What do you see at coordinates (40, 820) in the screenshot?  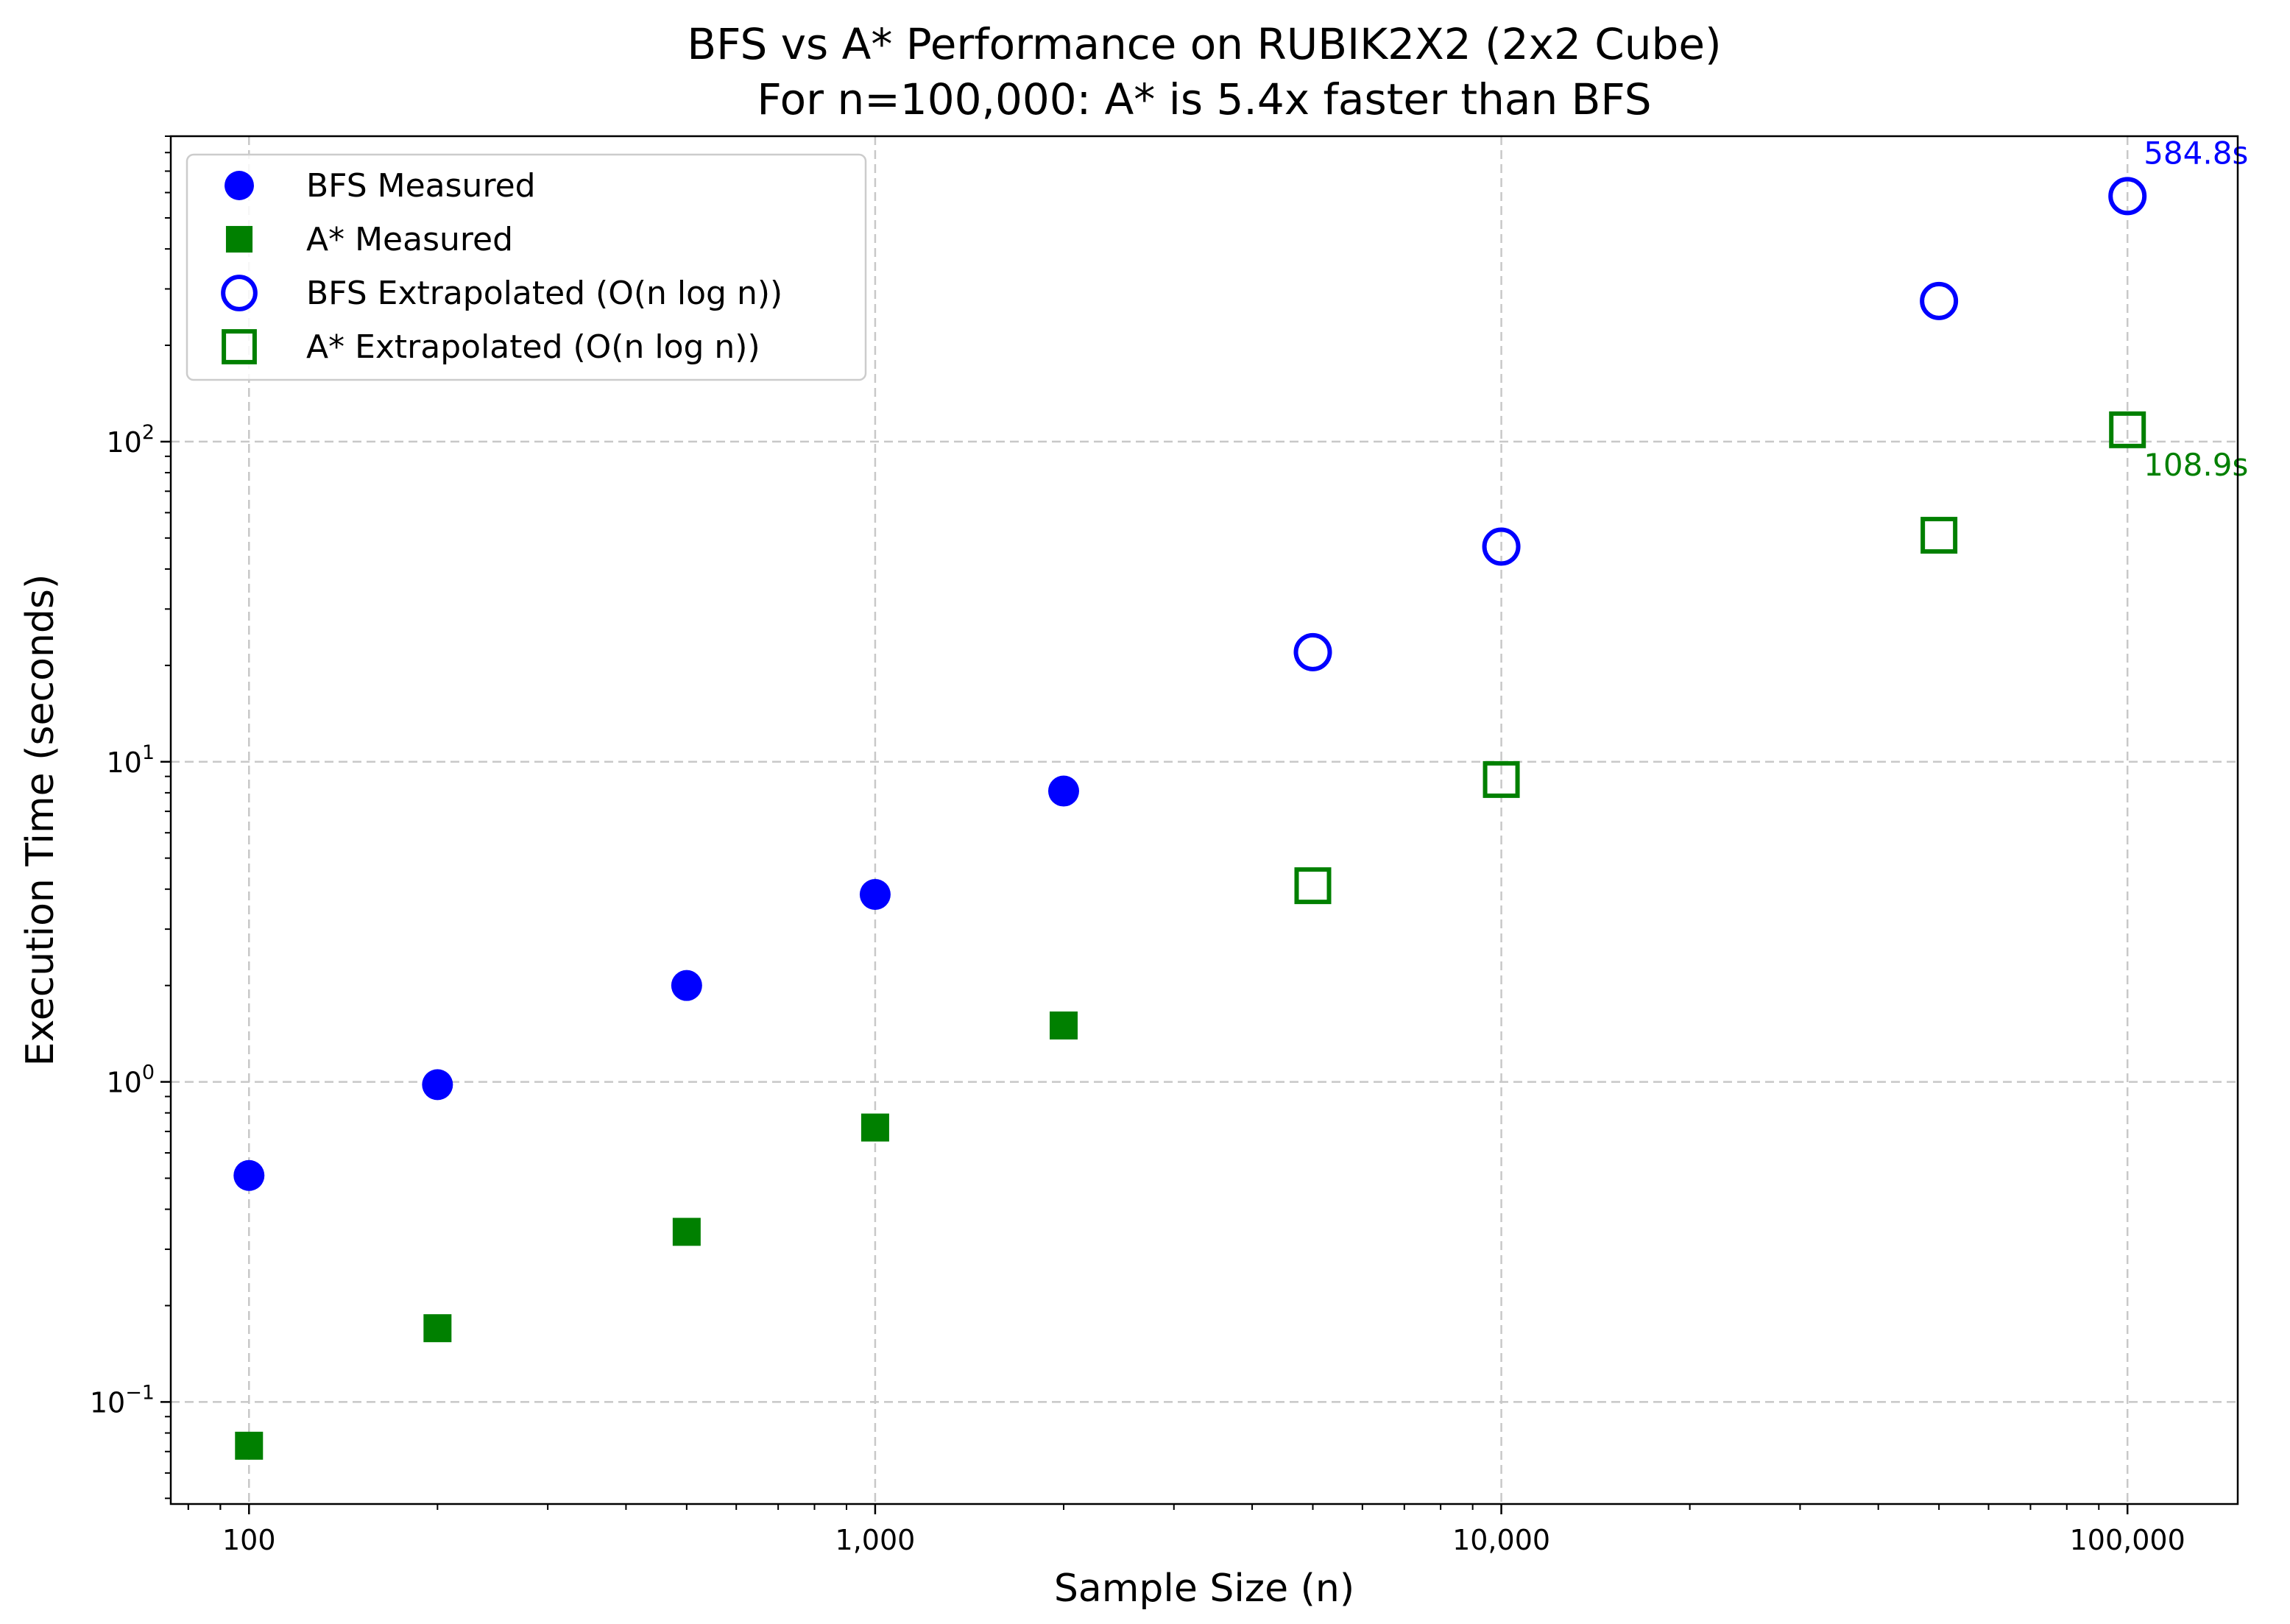 I see `y-axis-label: Execution Time (seconds)` at bounding box center [40, 820].